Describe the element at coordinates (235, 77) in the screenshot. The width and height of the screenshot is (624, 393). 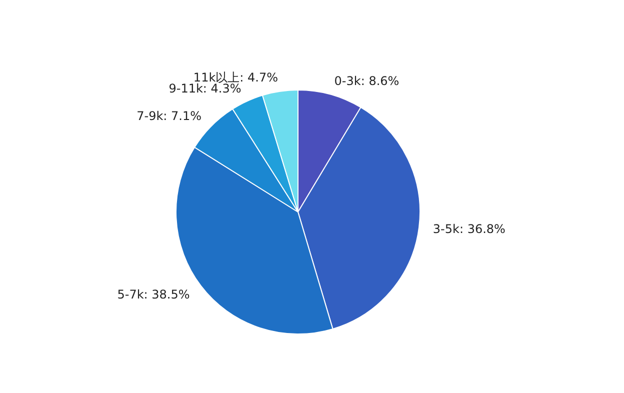
I see `slice-label: 11k以上: 4.7%` at that location.